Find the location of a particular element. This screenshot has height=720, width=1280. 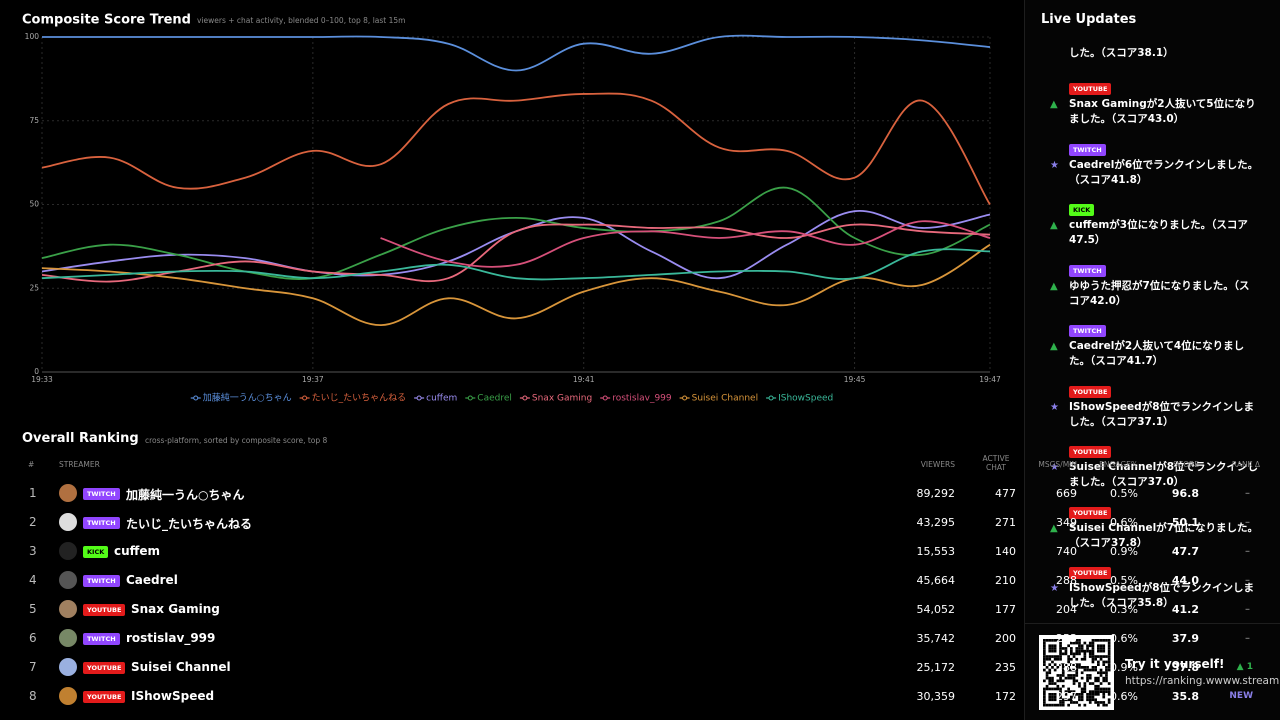

rank-number: 6 is located at coordinates (33, 638).